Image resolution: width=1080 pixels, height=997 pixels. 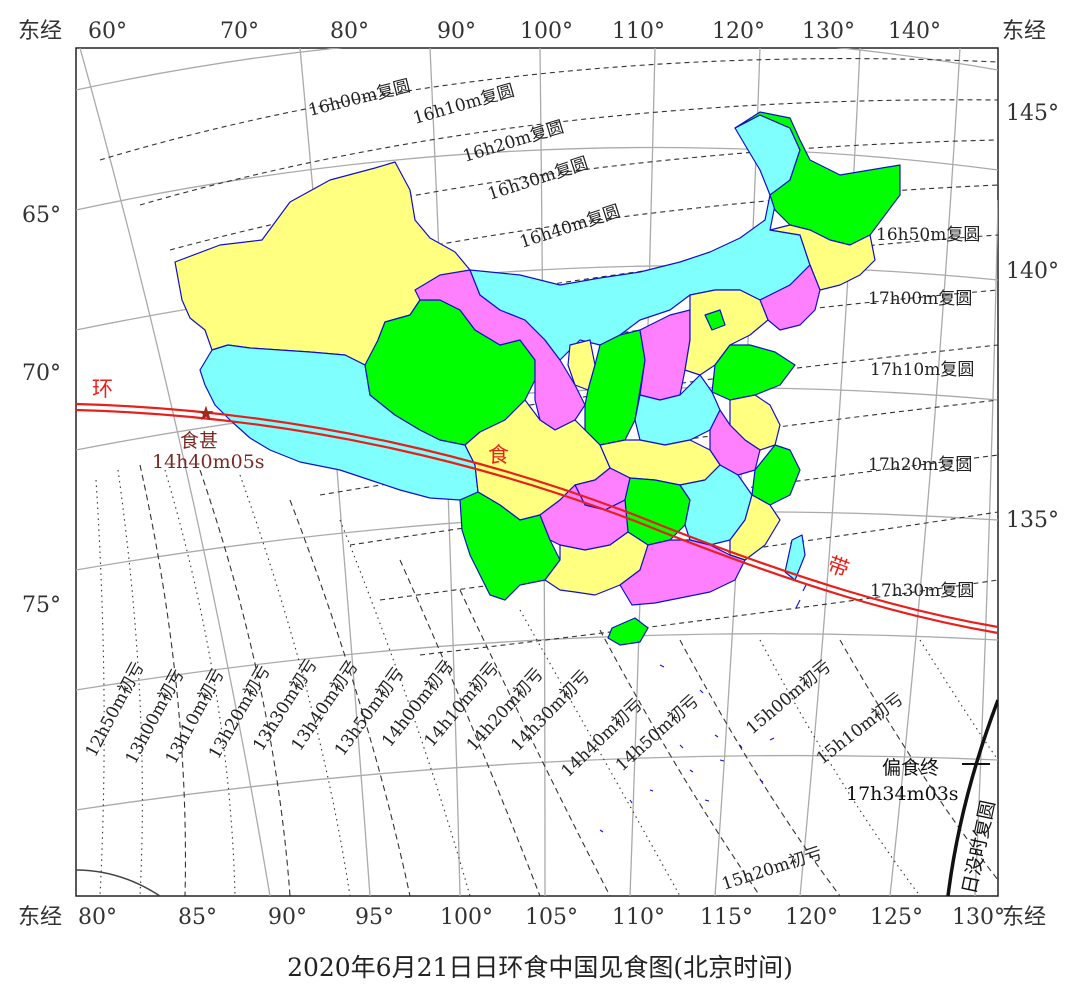 I want to click on left-axis: 65° 70° 75°, so click(x=41, y=410).